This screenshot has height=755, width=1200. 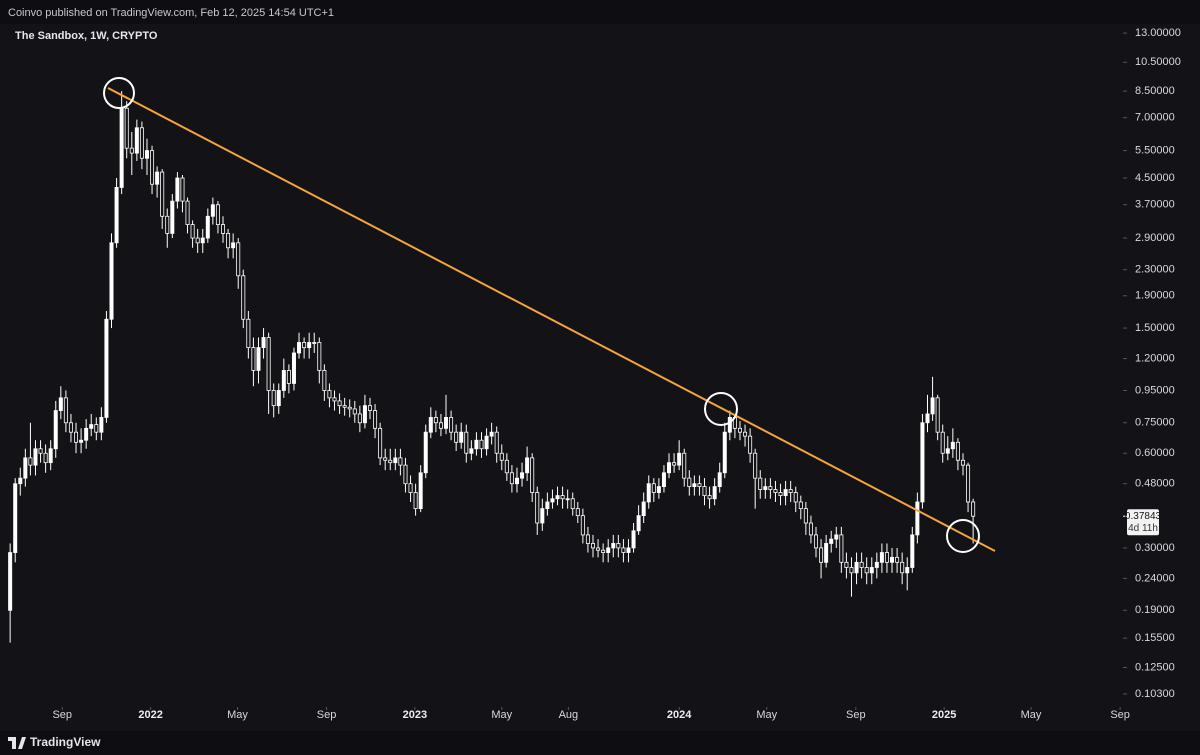 I want to click on x-tick-label: 2024, so click(x=679, y=715).